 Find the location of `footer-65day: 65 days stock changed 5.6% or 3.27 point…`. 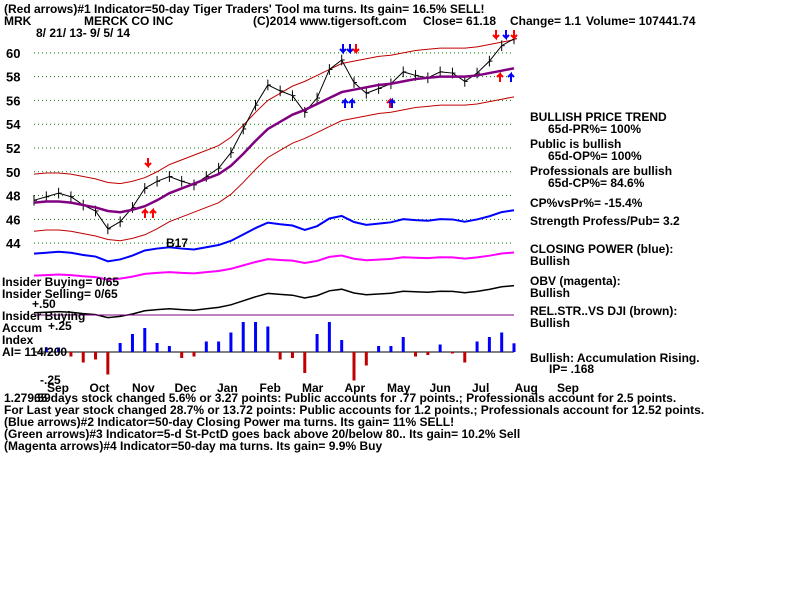

footer-65day: 65 days stock changed 5.6% or 3.27 point… is located at coordinates (355, 398).